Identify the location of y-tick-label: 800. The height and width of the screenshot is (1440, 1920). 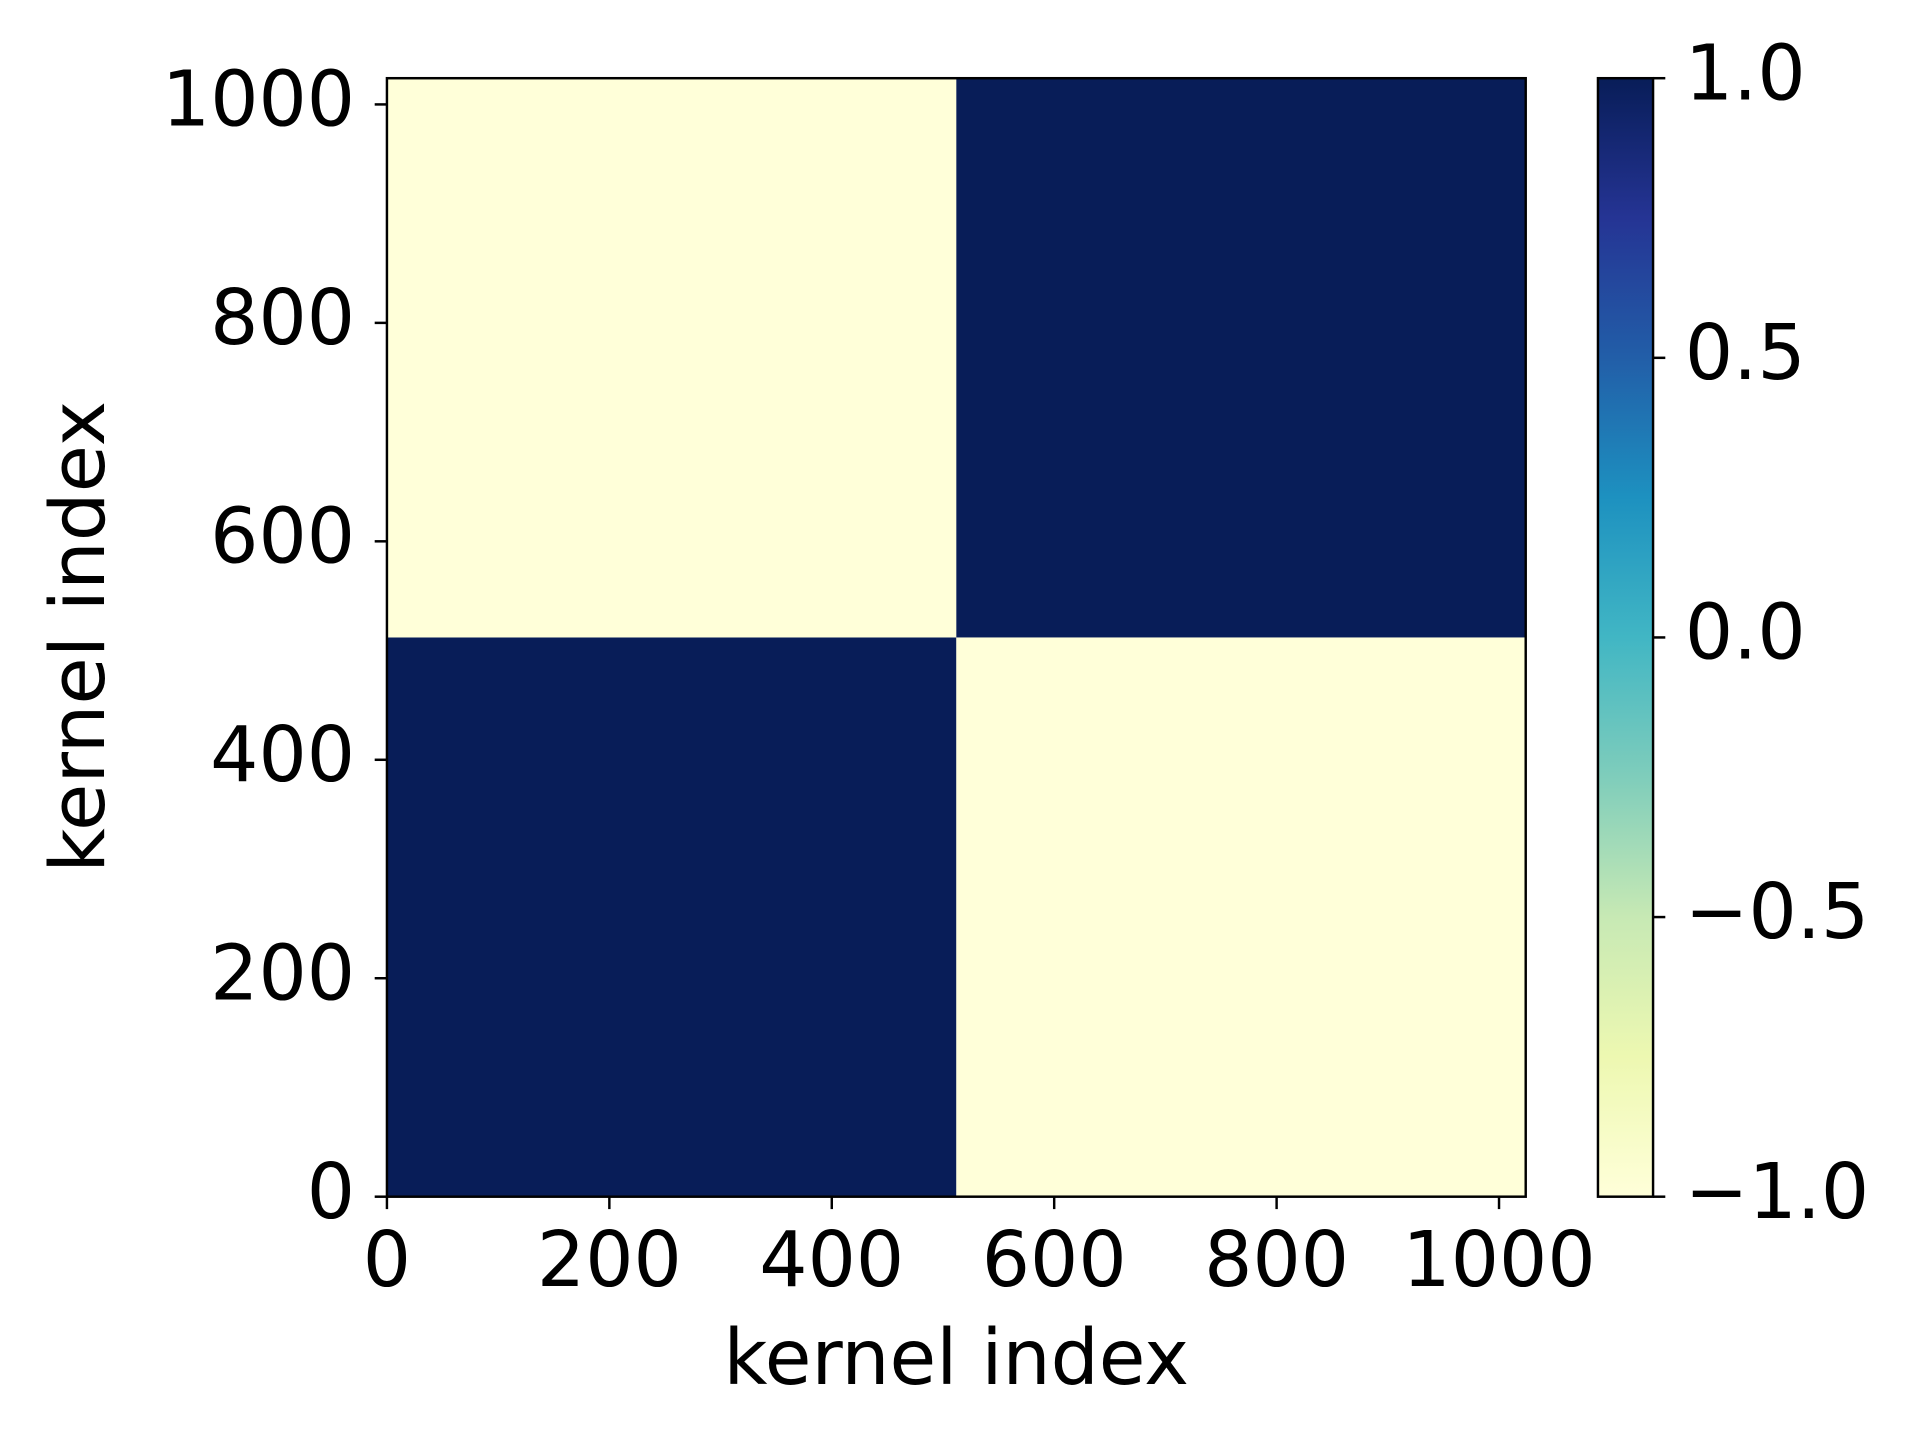
(282, 319).